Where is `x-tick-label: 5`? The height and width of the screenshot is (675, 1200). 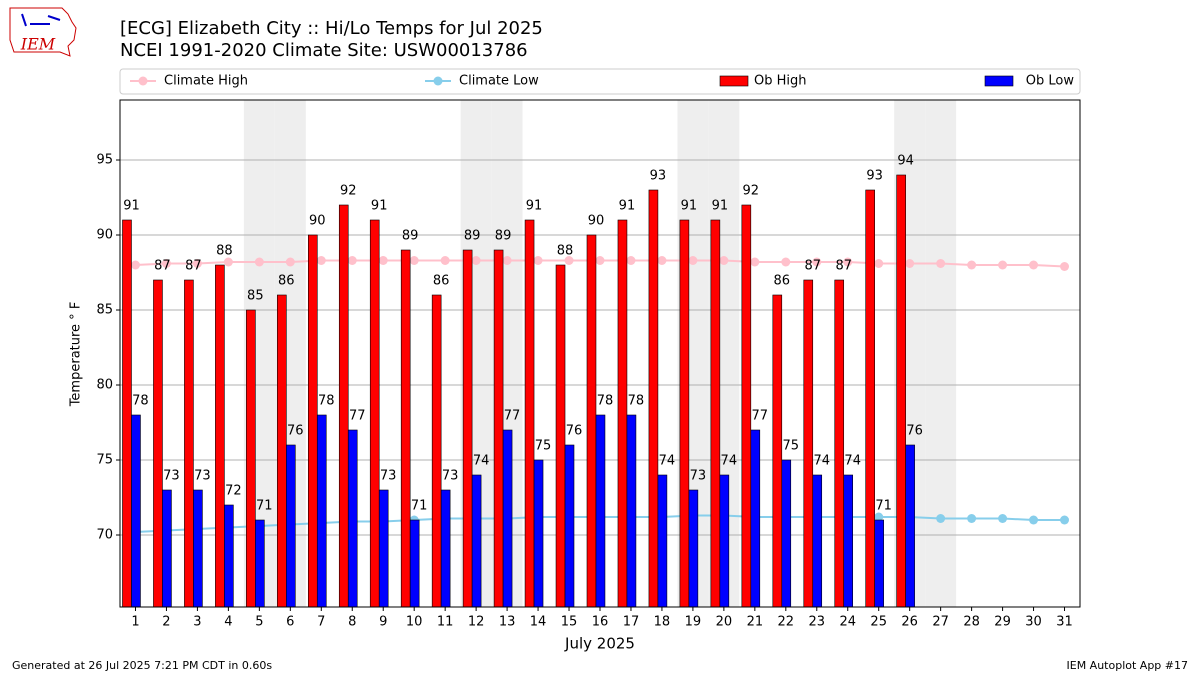
x-tick-label: 5 is located at coordinates (259, 622).